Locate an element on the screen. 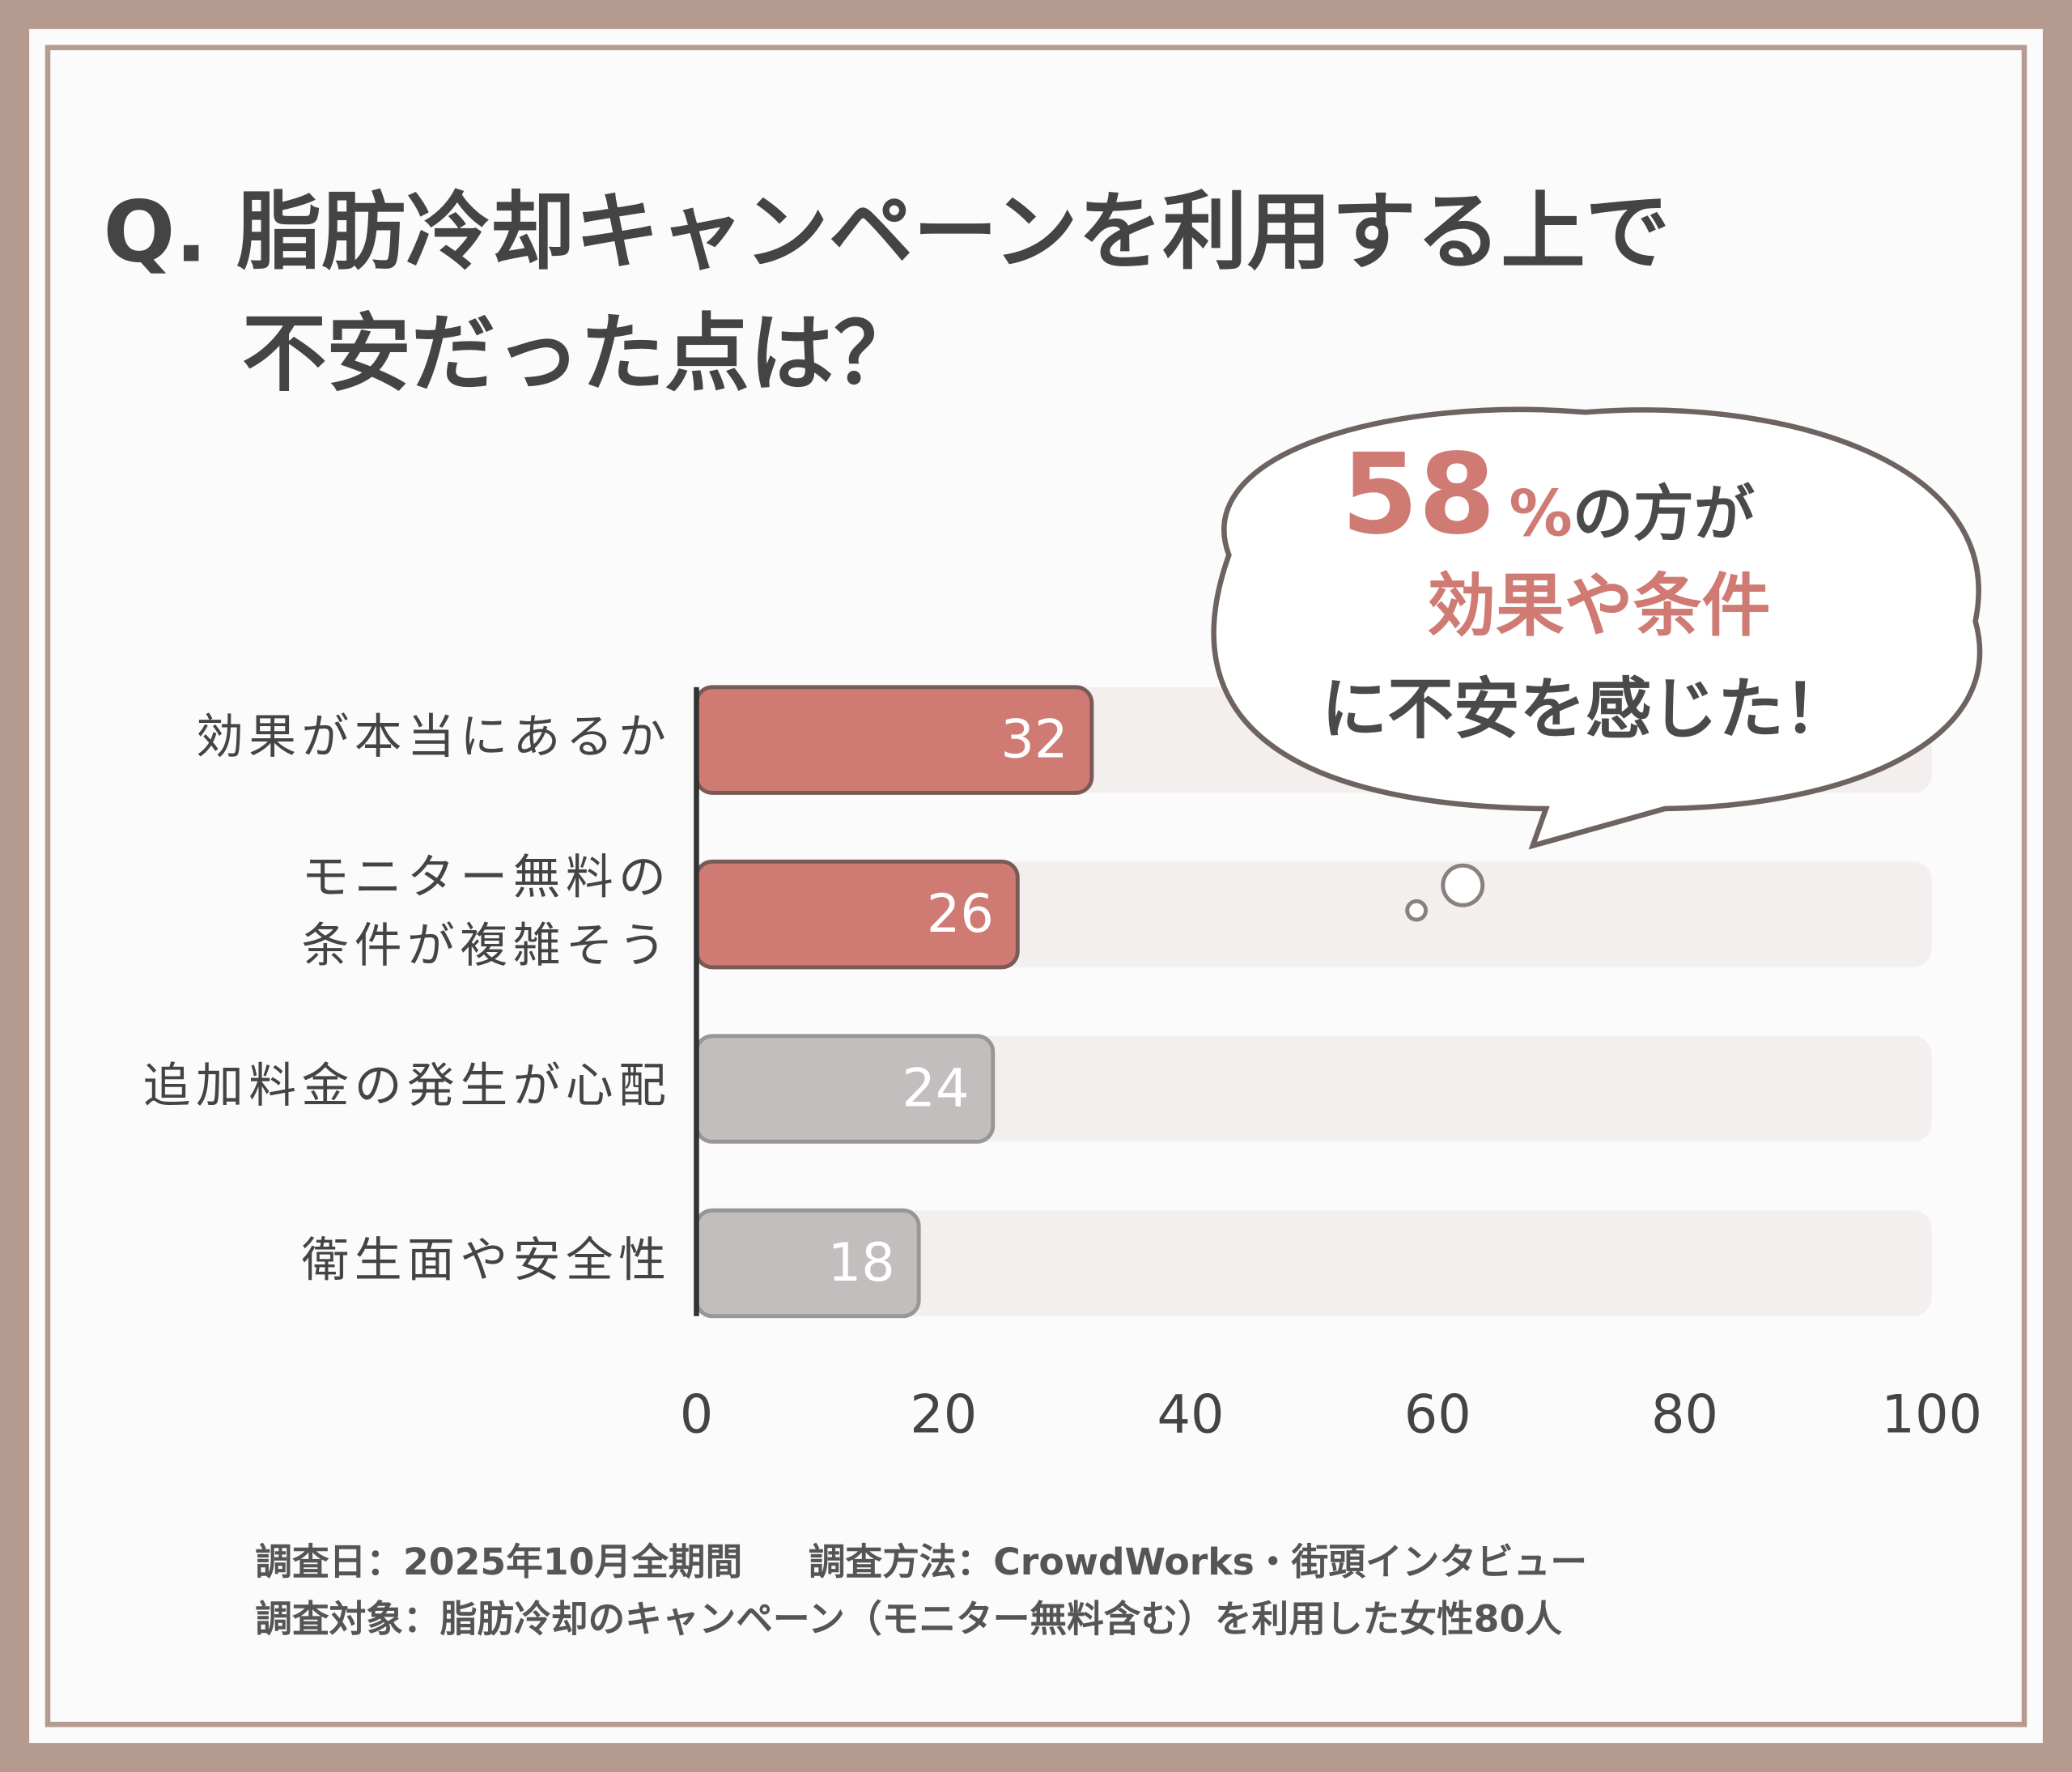 The width and height of the screenshot is (2072, 1772). callout-number: 58 is located at coordinates (1418, 495).